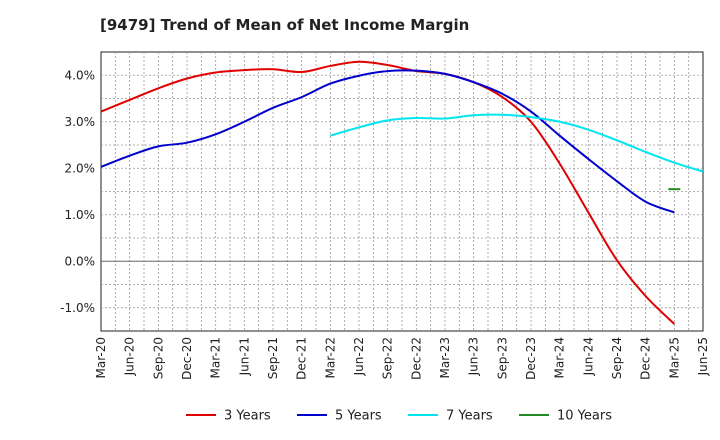 The height and width of the screenshot is (440, 720). Describe the element at coordinates (101, 357) in the screenshot. I see `x-tick-label: Mar-20` at that location.